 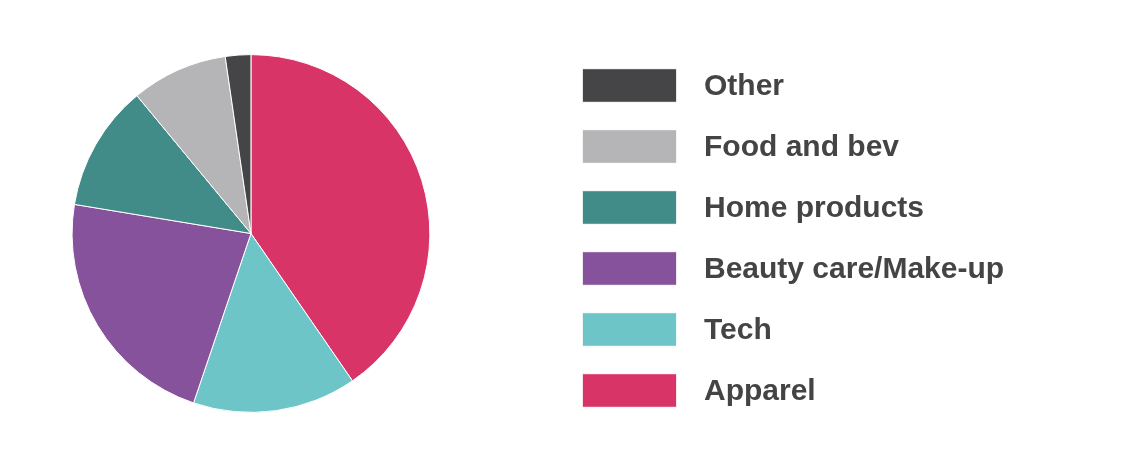 What do you see at coordinates (814, 207) in the screenshot?
I see `legend-label: Home products` at bounding box center [814, 207].